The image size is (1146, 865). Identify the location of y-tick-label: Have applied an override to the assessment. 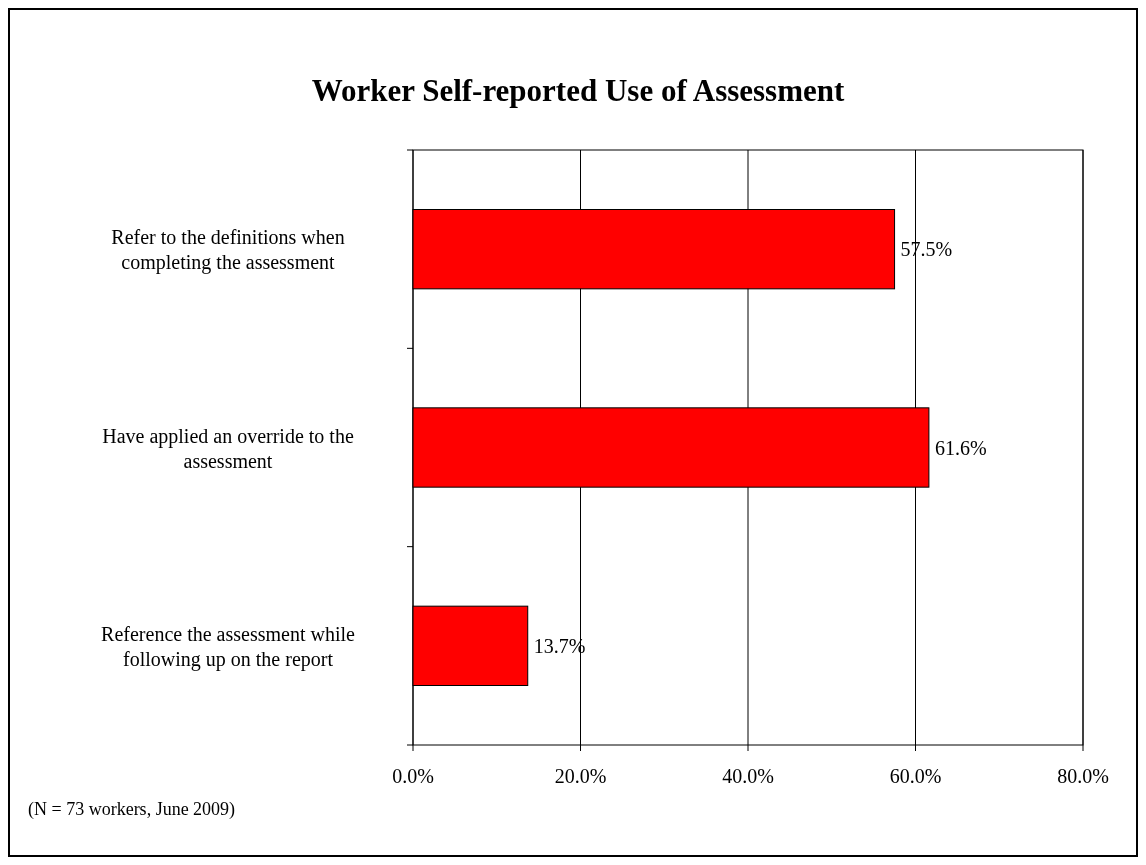
(228, 448).